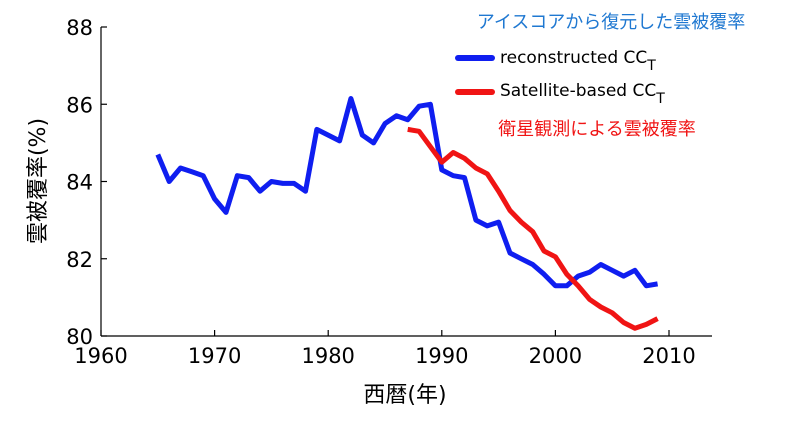  What do you see at coordinates (79, 183) in the screenshot?
I see `y-tick-label: 84` at bounding box center [79, 183].